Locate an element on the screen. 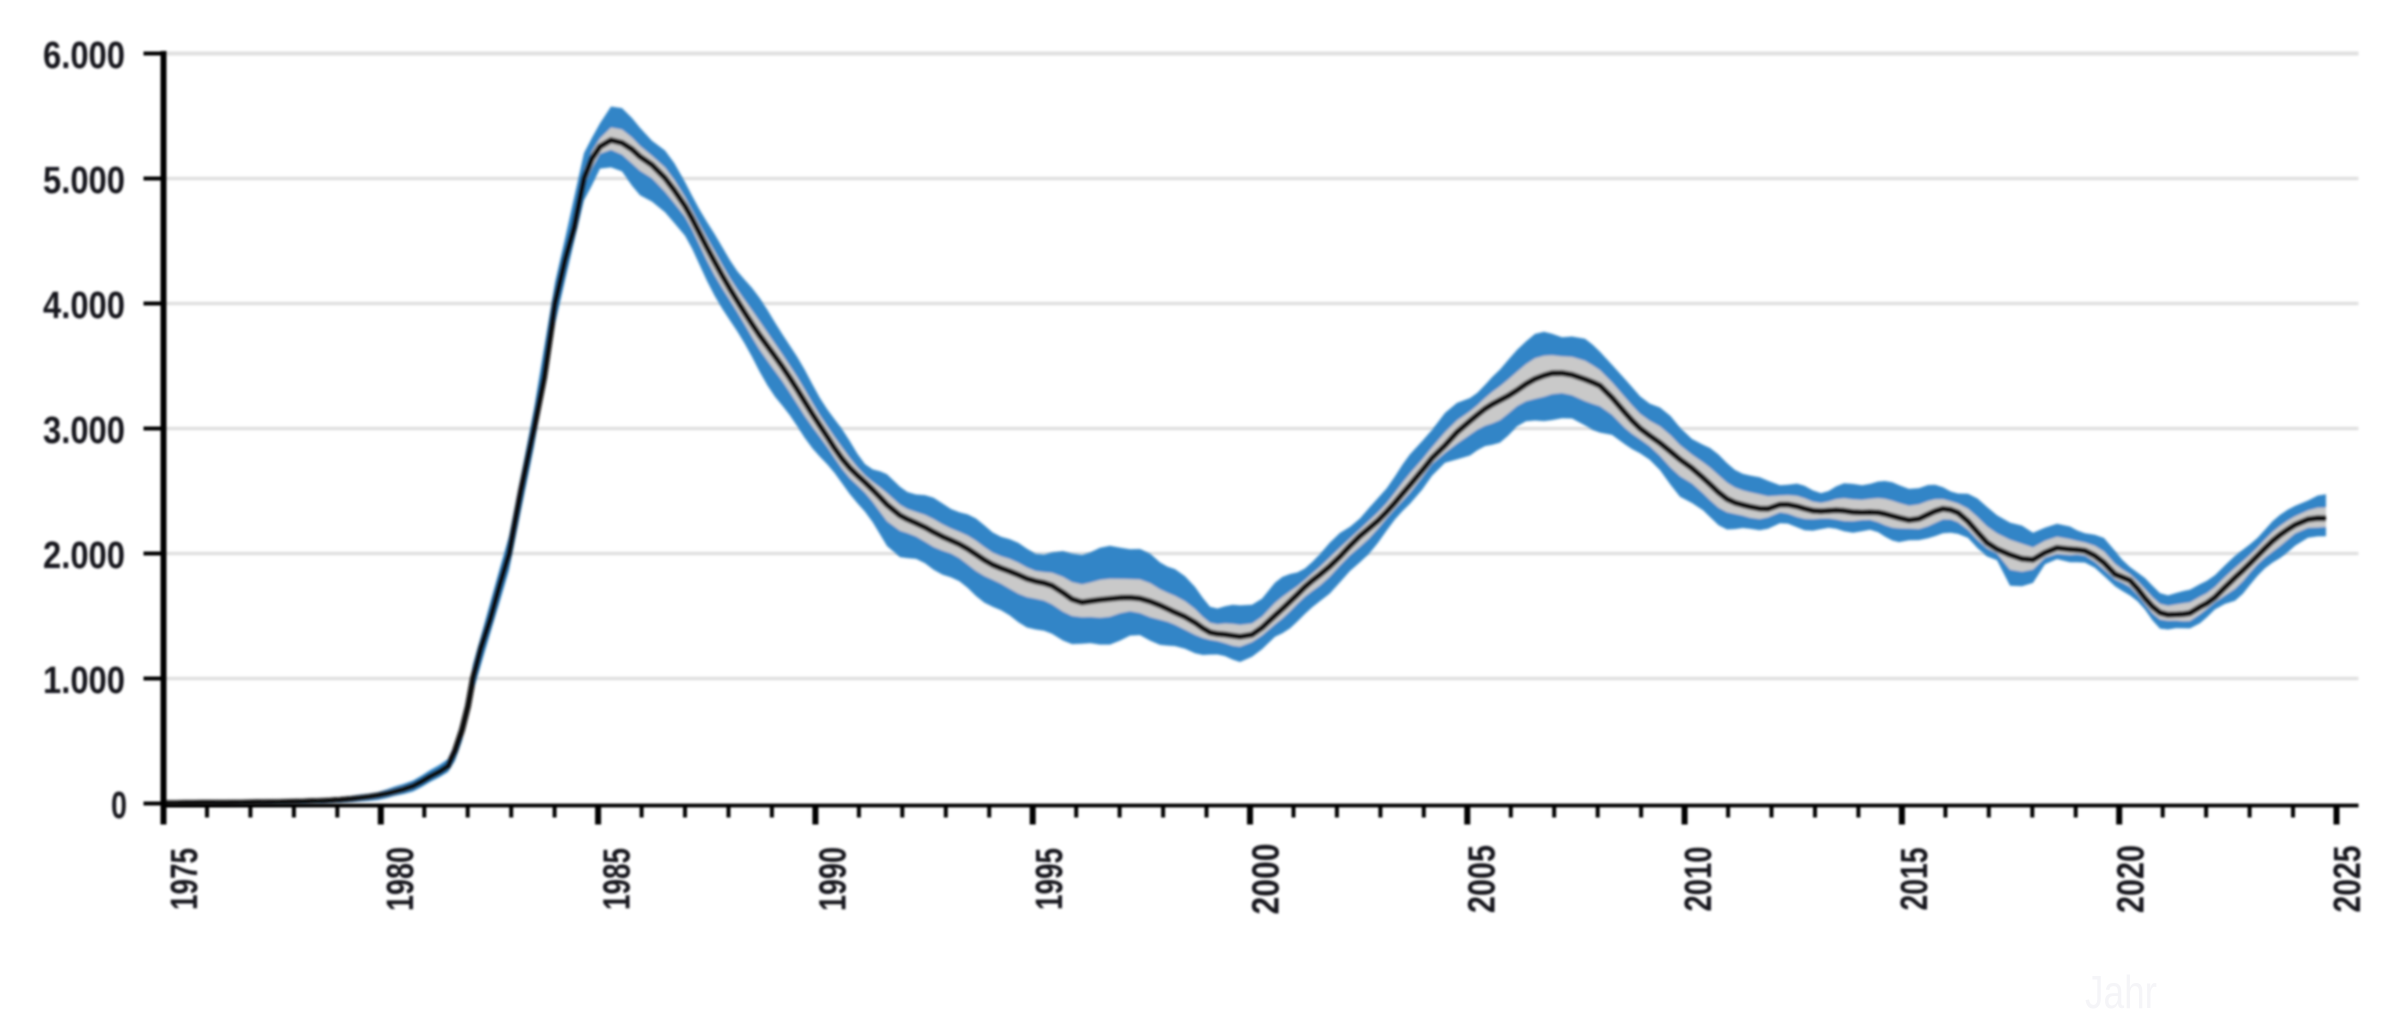 This screenshot has height=1030, width=2400. svg-text: 2000 is located at coordinates (1266, 879).